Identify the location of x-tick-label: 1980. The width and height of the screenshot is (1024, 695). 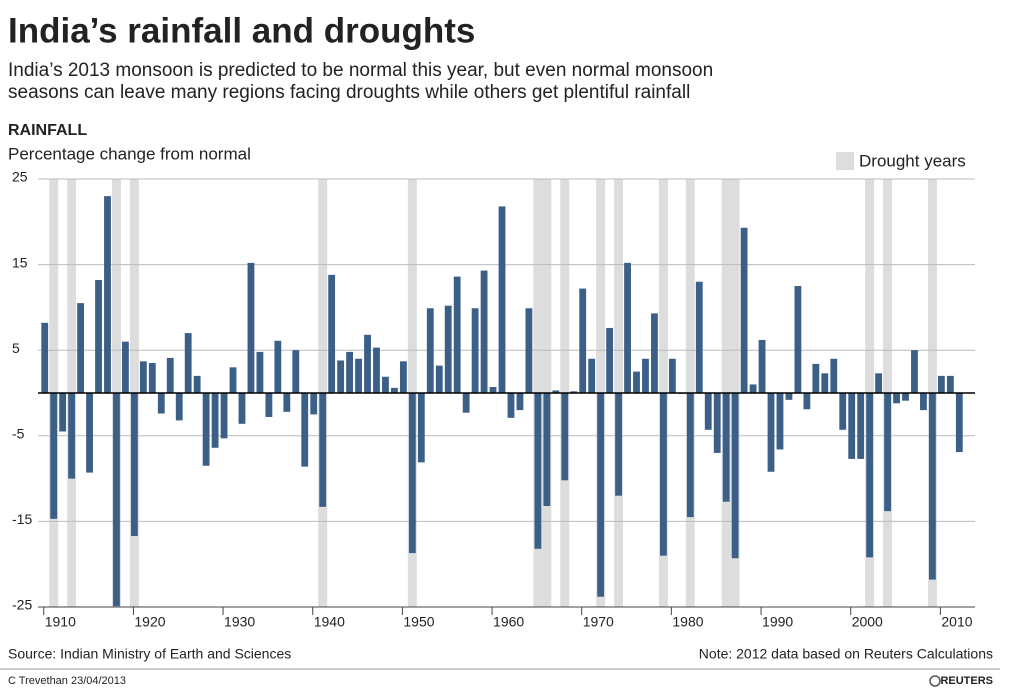
(687, 622).